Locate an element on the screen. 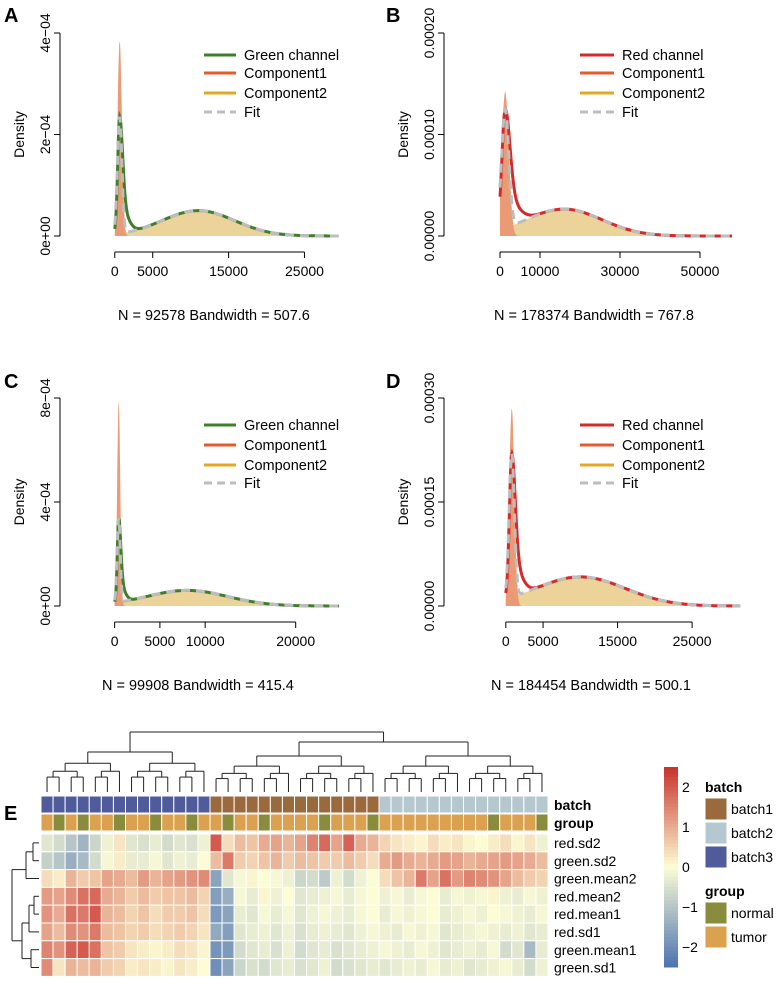  batch-legend-label: batch1 is located at coordinates (752, 809).